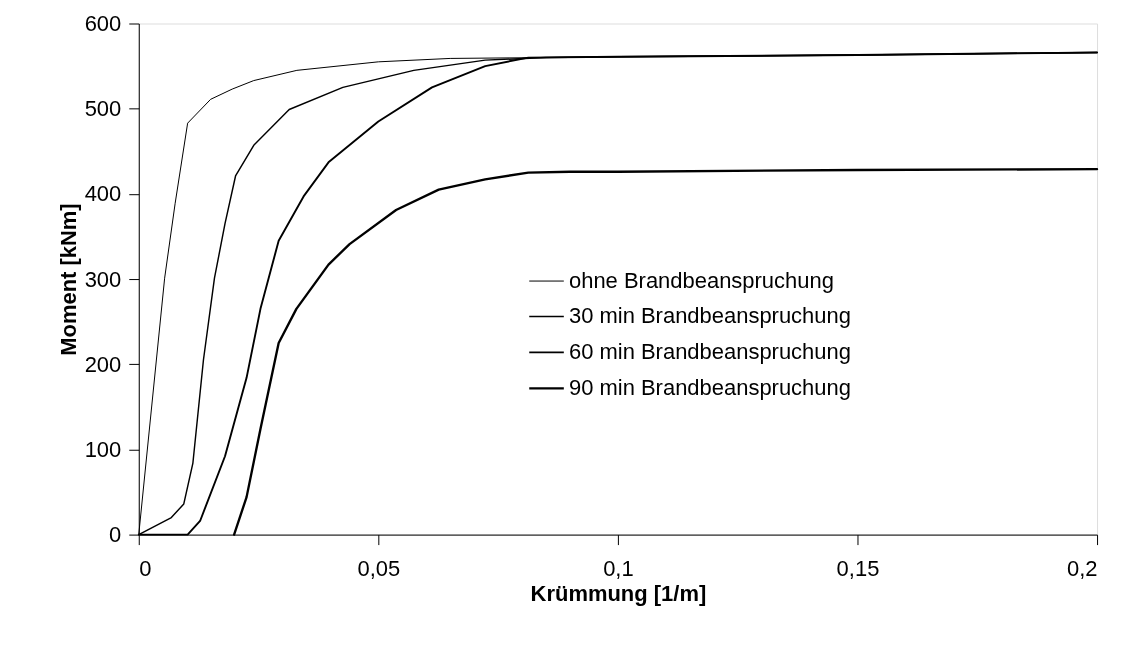  What do you see at coordinates (103, 364) in the screenshot?
I see `y-tick-label: 200` at bounding box center [103, 364].